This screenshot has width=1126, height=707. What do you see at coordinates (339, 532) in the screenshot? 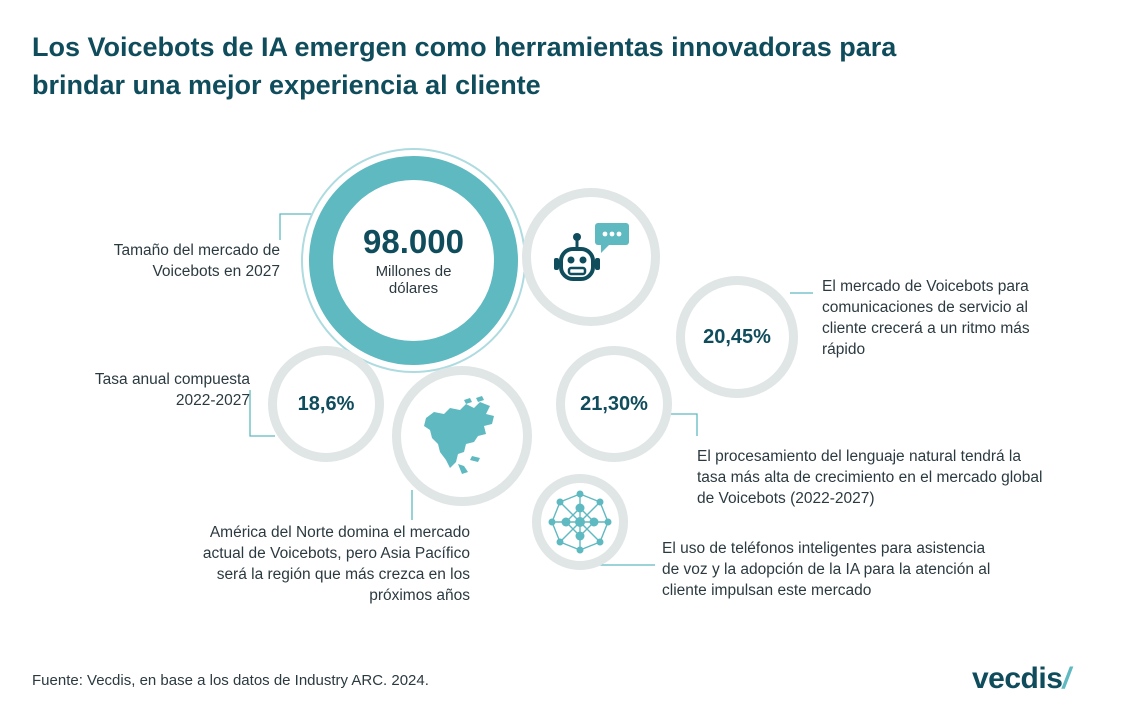
I see `north-america-text-1: América del Norte domina el mercado` at bounding box center [339, 532].